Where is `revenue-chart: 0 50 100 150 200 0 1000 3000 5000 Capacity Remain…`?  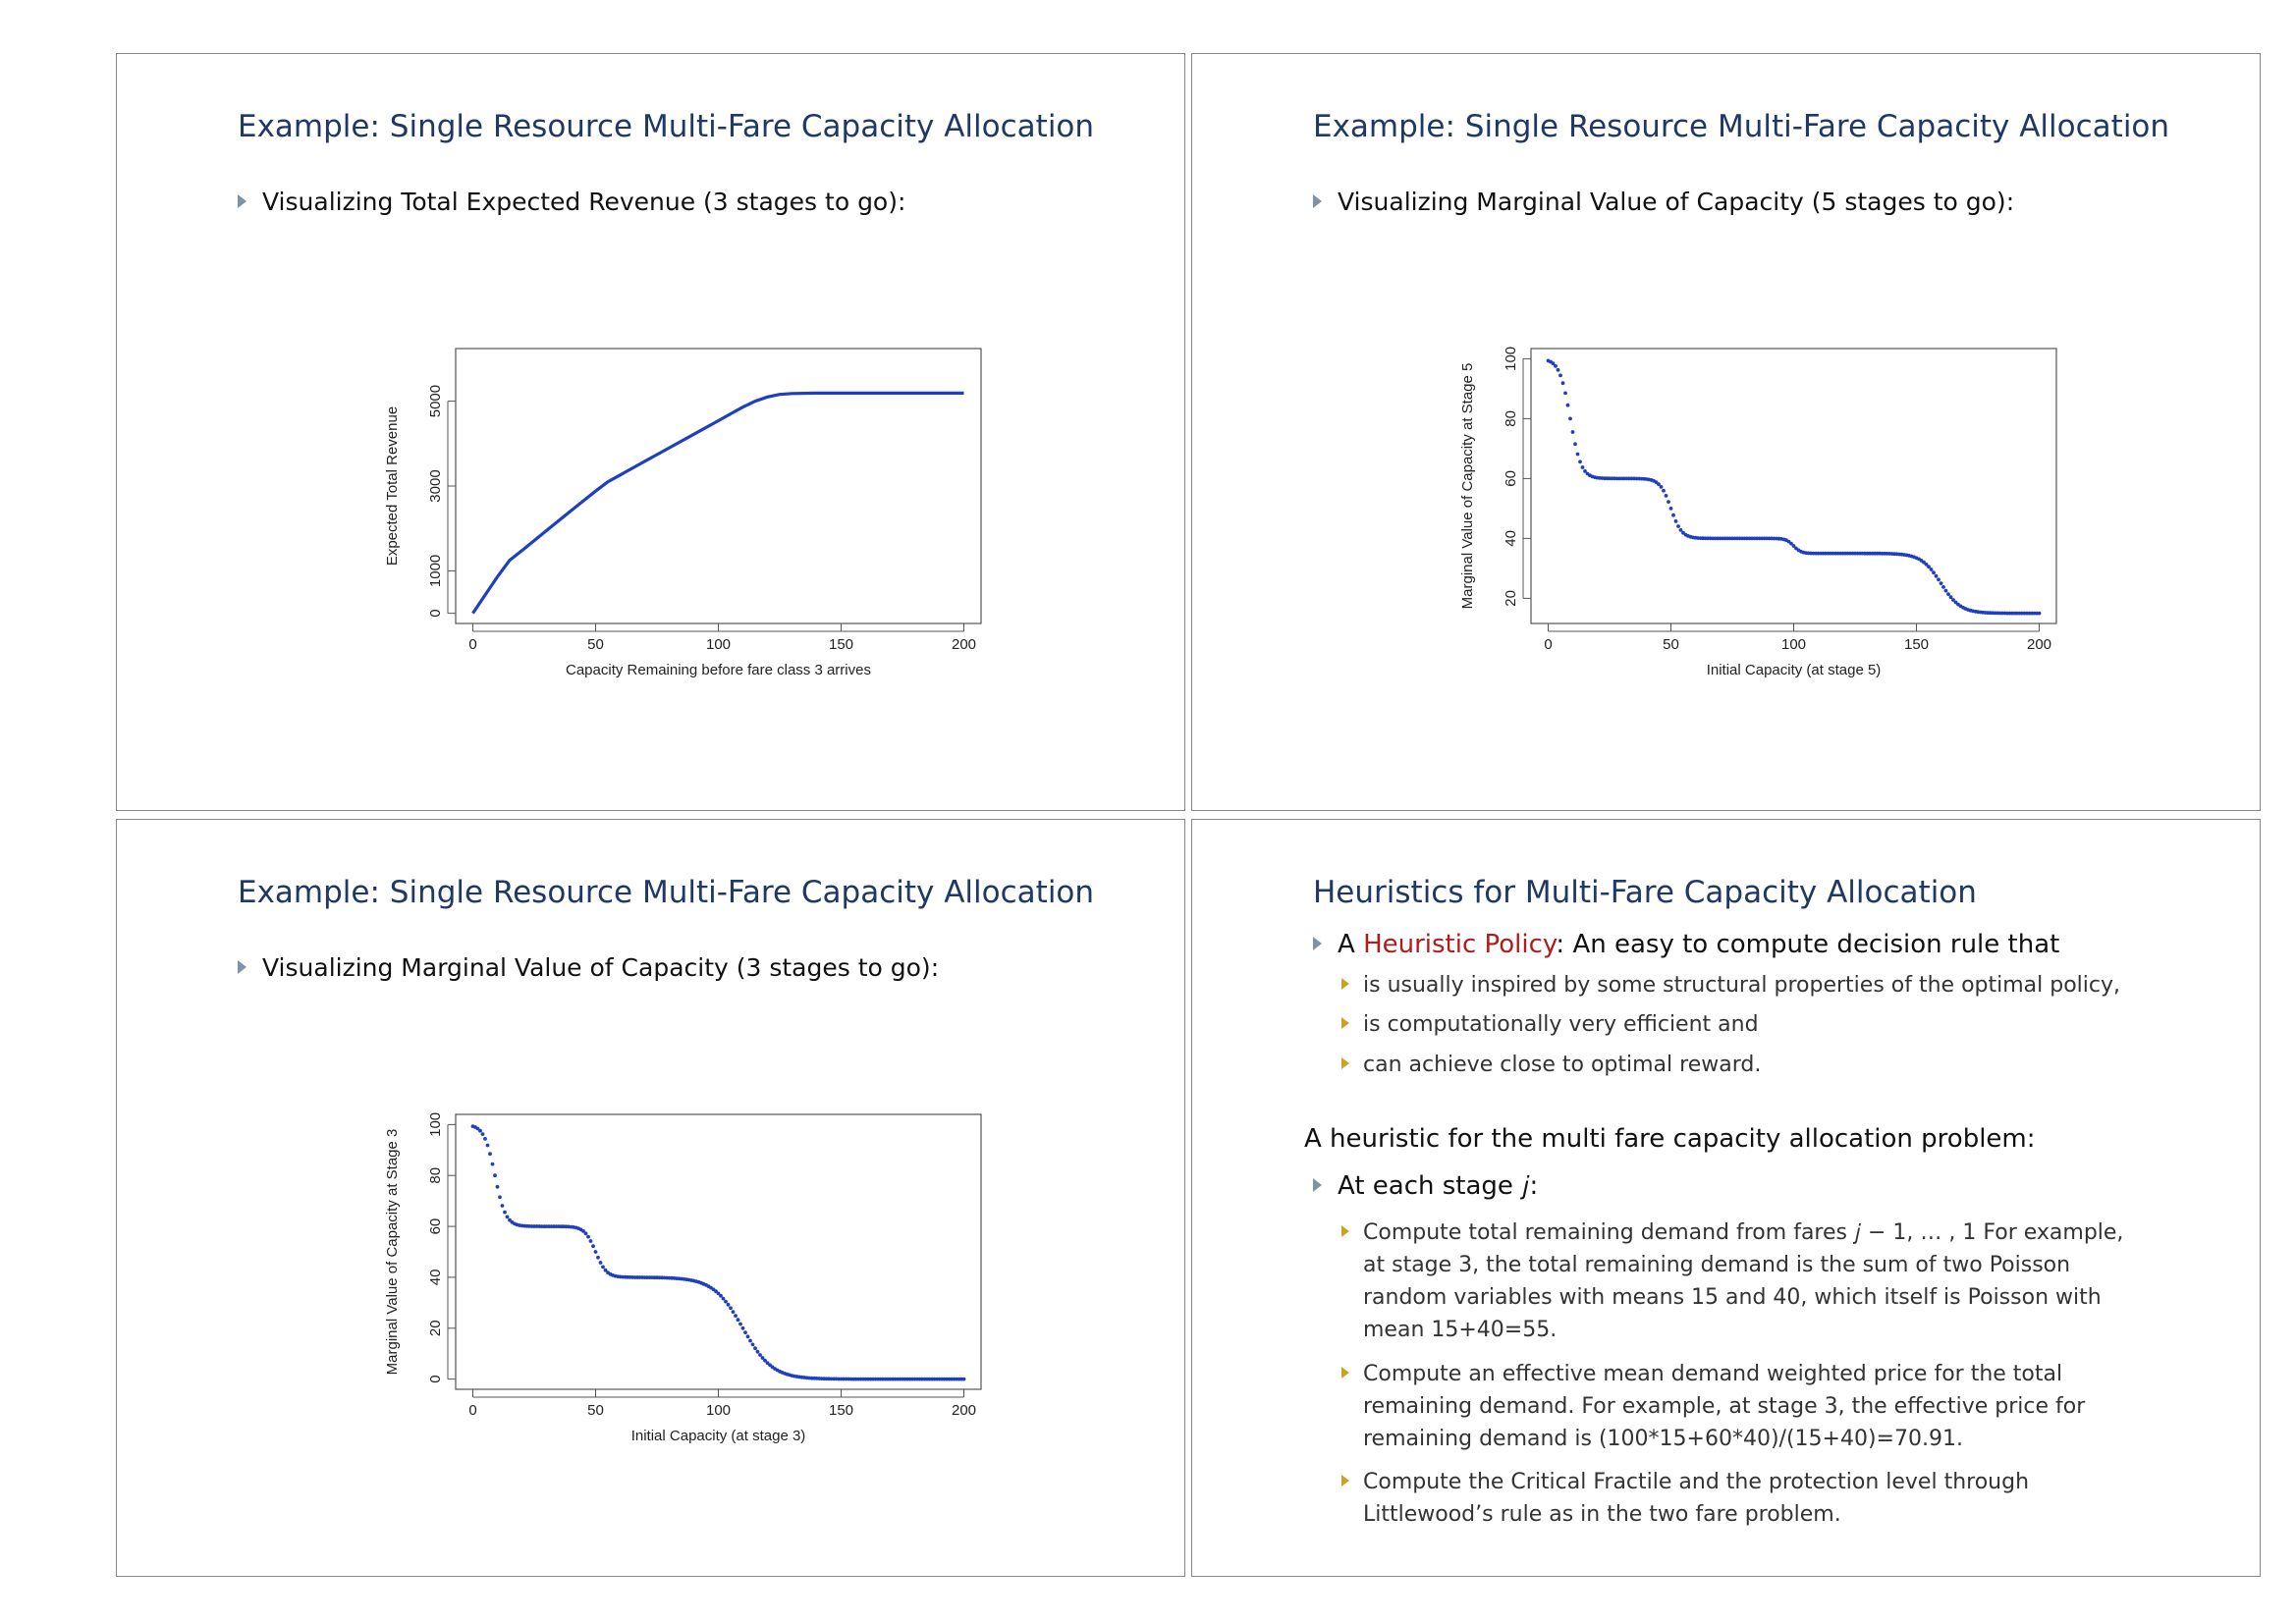
revenue-chart: 0 50 100 150 200 0 1000 3000 5000 Capacity Remain… is located at coordinates (683, 513).